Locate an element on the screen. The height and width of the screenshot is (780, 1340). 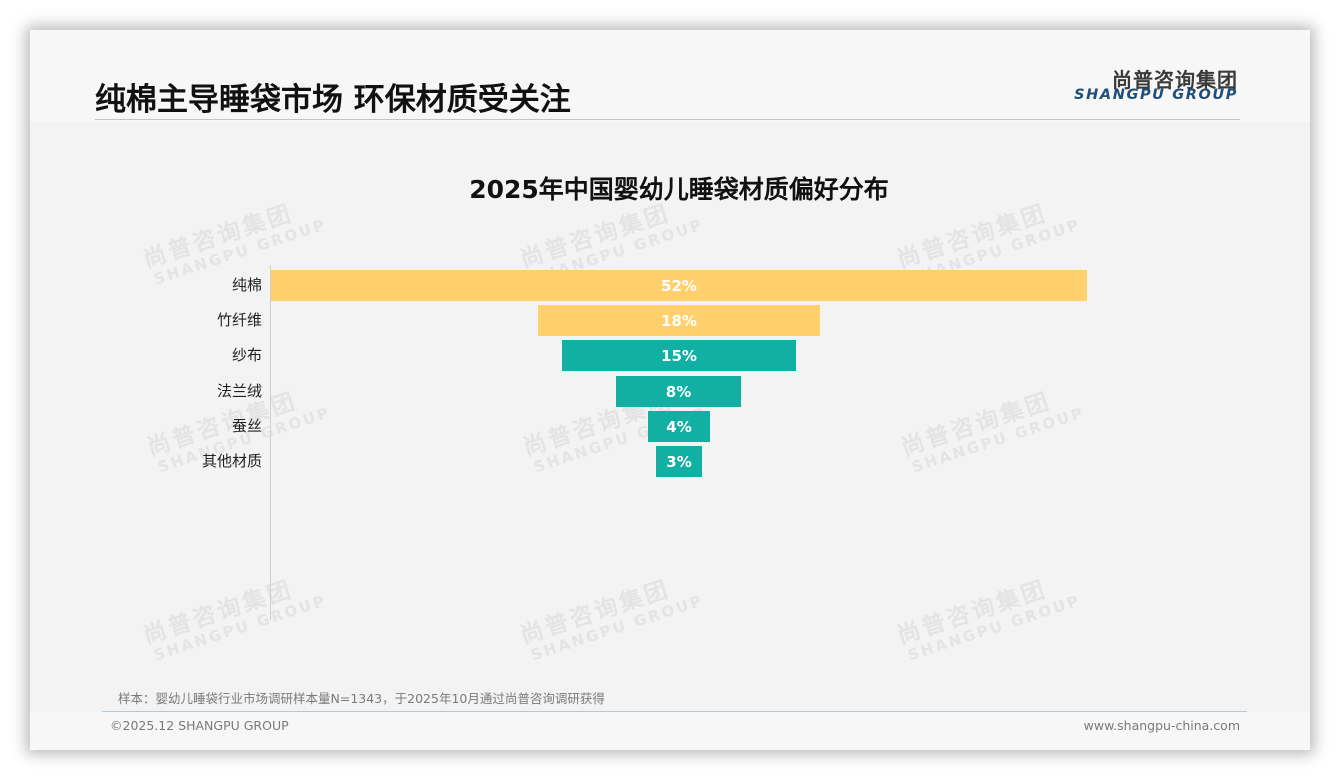
bar-value-label: 18% is located at coordinates (679, 320).